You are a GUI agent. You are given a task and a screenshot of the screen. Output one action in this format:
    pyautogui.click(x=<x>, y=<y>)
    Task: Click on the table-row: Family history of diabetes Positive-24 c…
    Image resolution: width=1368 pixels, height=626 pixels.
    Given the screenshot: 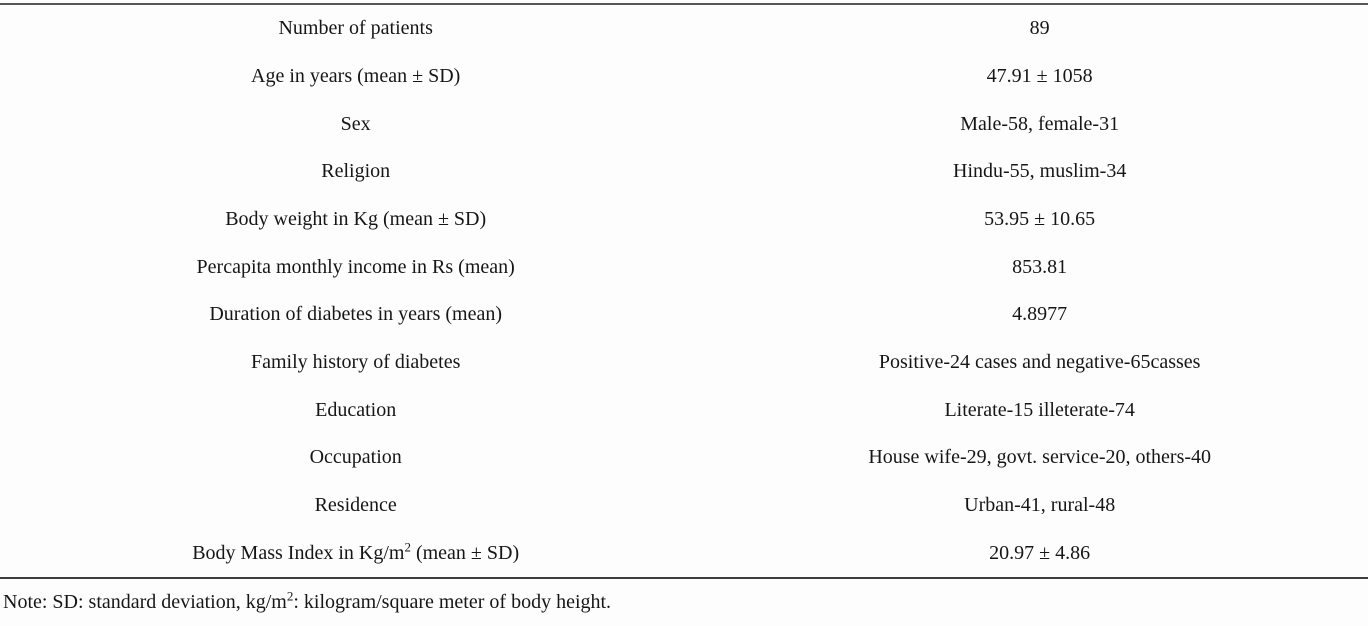 What is the action you would take?
    pyautogui.click(x=684, y=363)
    